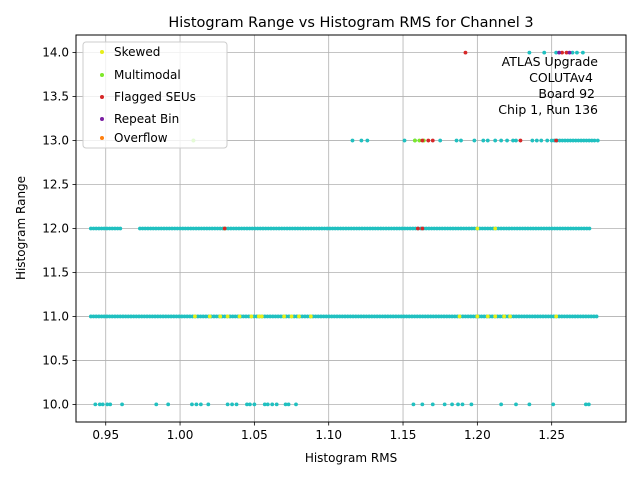  What do you see at coordinates (146, 119) in the screenshot?
I see `legend-label: Repeat Bin` at bounding box center [146, 119].